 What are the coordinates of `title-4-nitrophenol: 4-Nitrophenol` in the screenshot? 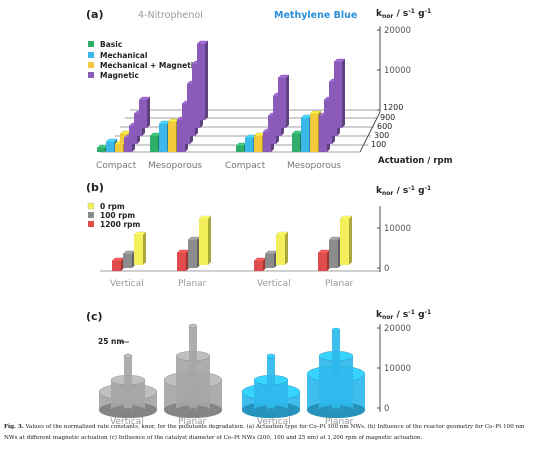 It's located at (170, 15).